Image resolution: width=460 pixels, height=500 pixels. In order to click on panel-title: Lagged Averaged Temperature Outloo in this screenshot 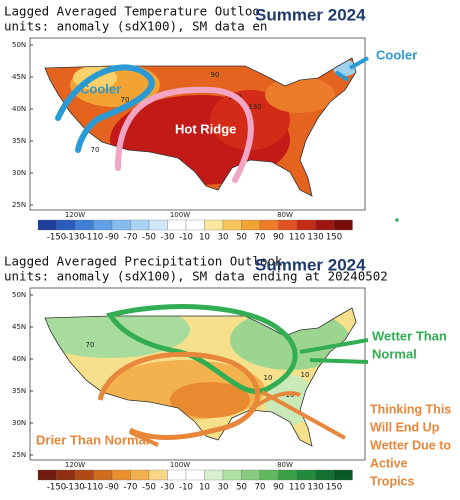, I will do `click(132, 11)`.